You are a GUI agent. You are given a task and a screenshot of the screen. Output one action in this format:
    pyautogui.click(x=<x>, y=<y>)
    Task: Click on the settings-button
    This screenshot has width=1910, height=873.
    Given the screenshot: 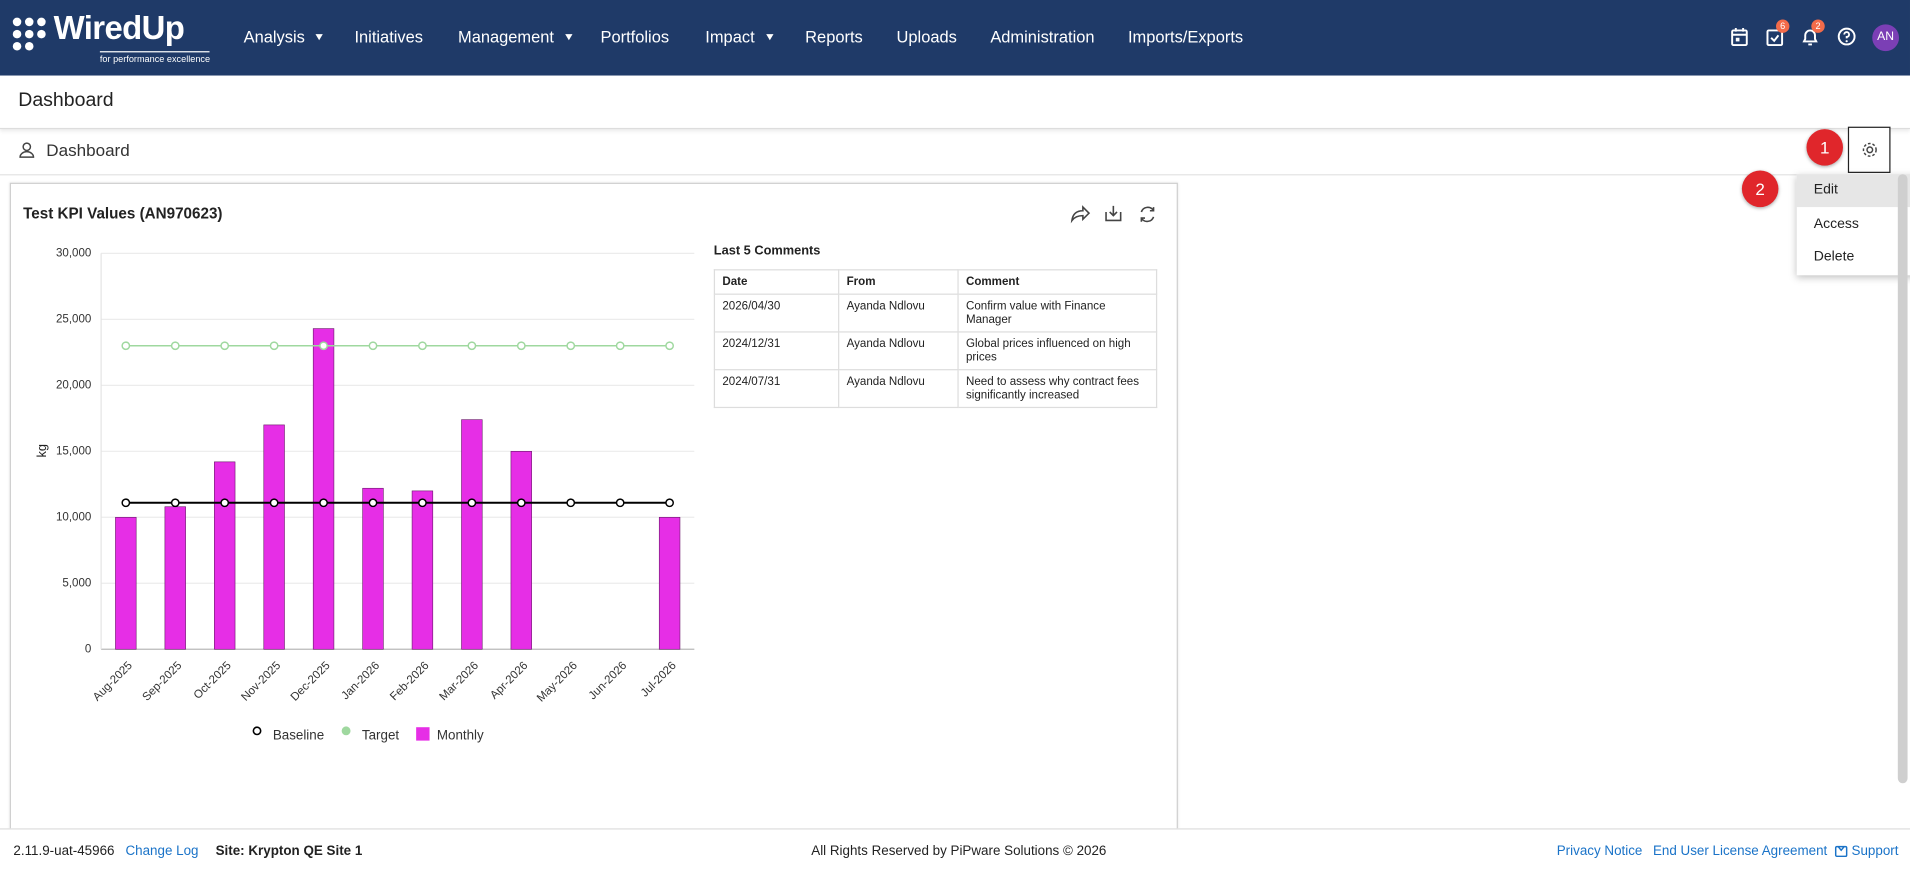 What is the action you would take?
    pyautogui.click(x=1869, y=149)
    